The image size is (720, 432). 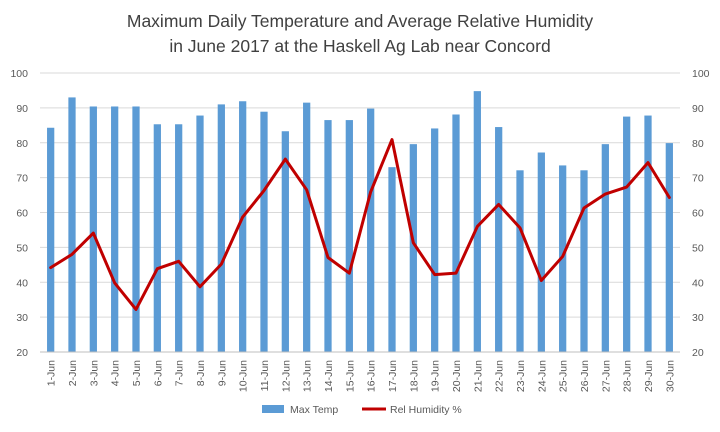 What do you see at coordinates (649, 376) in the screenshot?
I see `x-tick-label: 29-Jun` at bounding box center [649, 376].